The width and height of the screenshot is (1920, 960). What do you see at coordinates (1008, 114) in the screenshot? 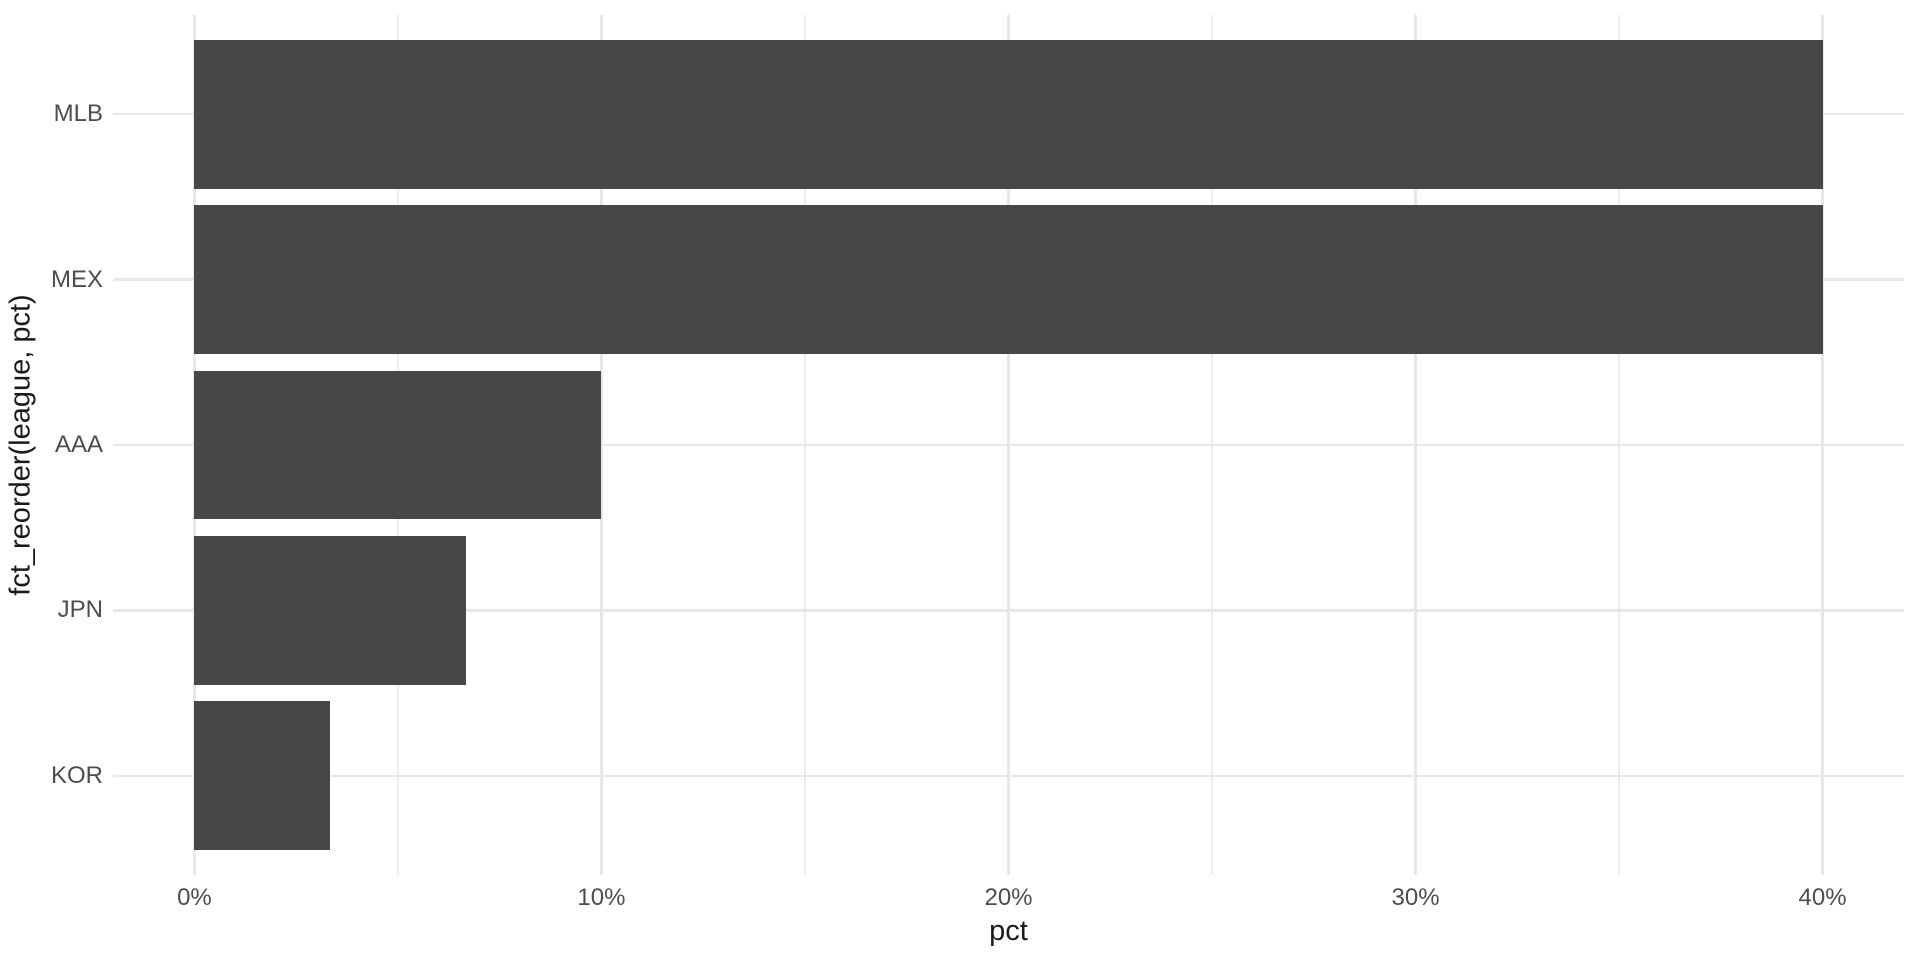
I see `bar-mlb` at bounding box center [1008, 114].